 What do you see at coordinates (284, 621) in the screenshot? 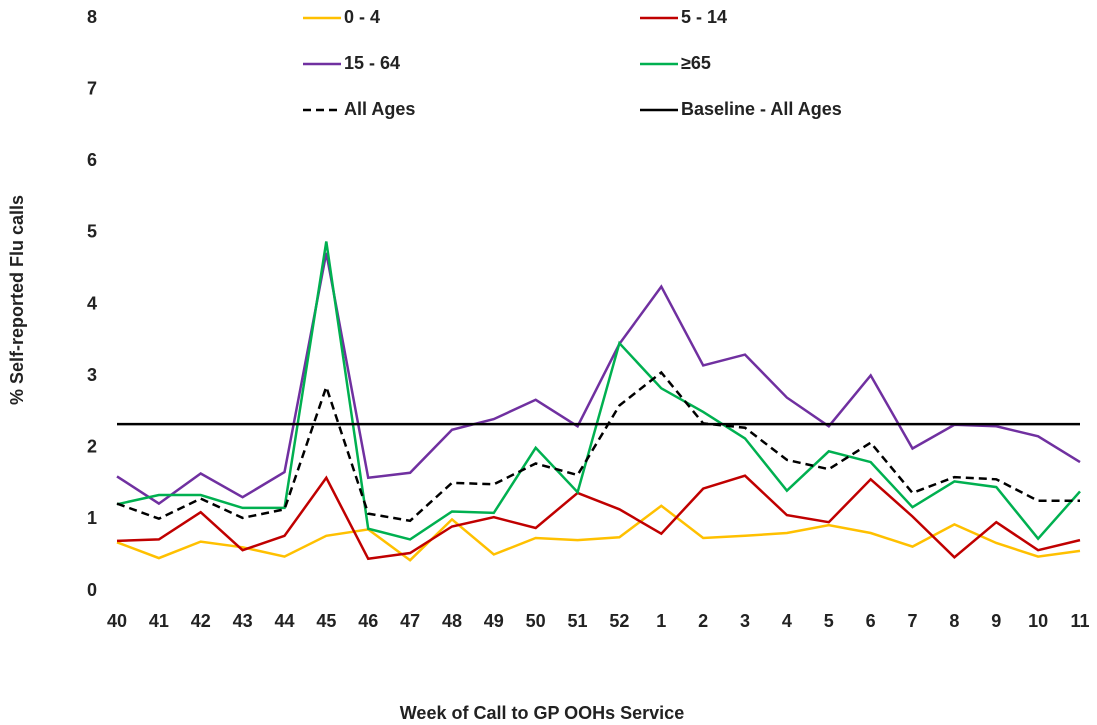
I see `x-tick-label: 44` at bounding box center [284, 621].